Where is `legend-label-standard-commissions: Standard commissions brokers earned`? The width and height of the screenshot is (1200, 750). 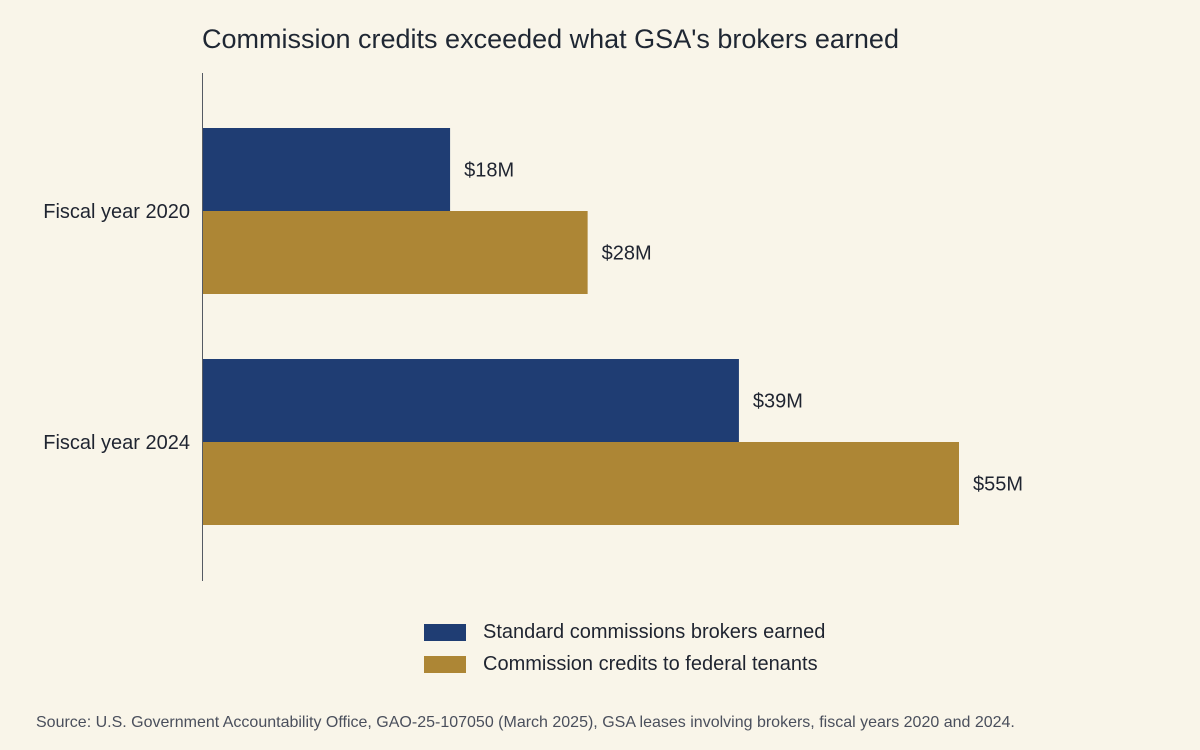 legend-label-standard-commissions: Standard commissions brokers earned is located at coordinates (654, 631).